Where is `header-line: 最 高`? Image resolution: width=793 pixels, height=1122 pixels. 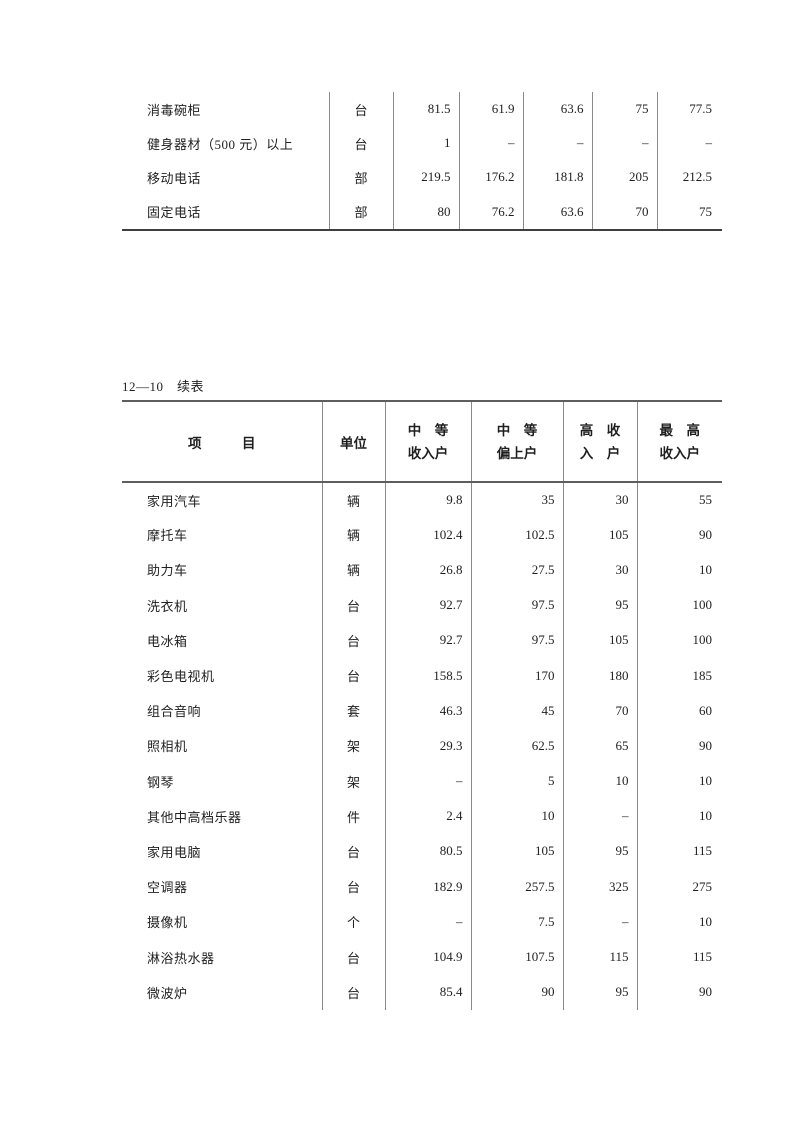 header-line: 最 高 is located at coordinates (680, 430).